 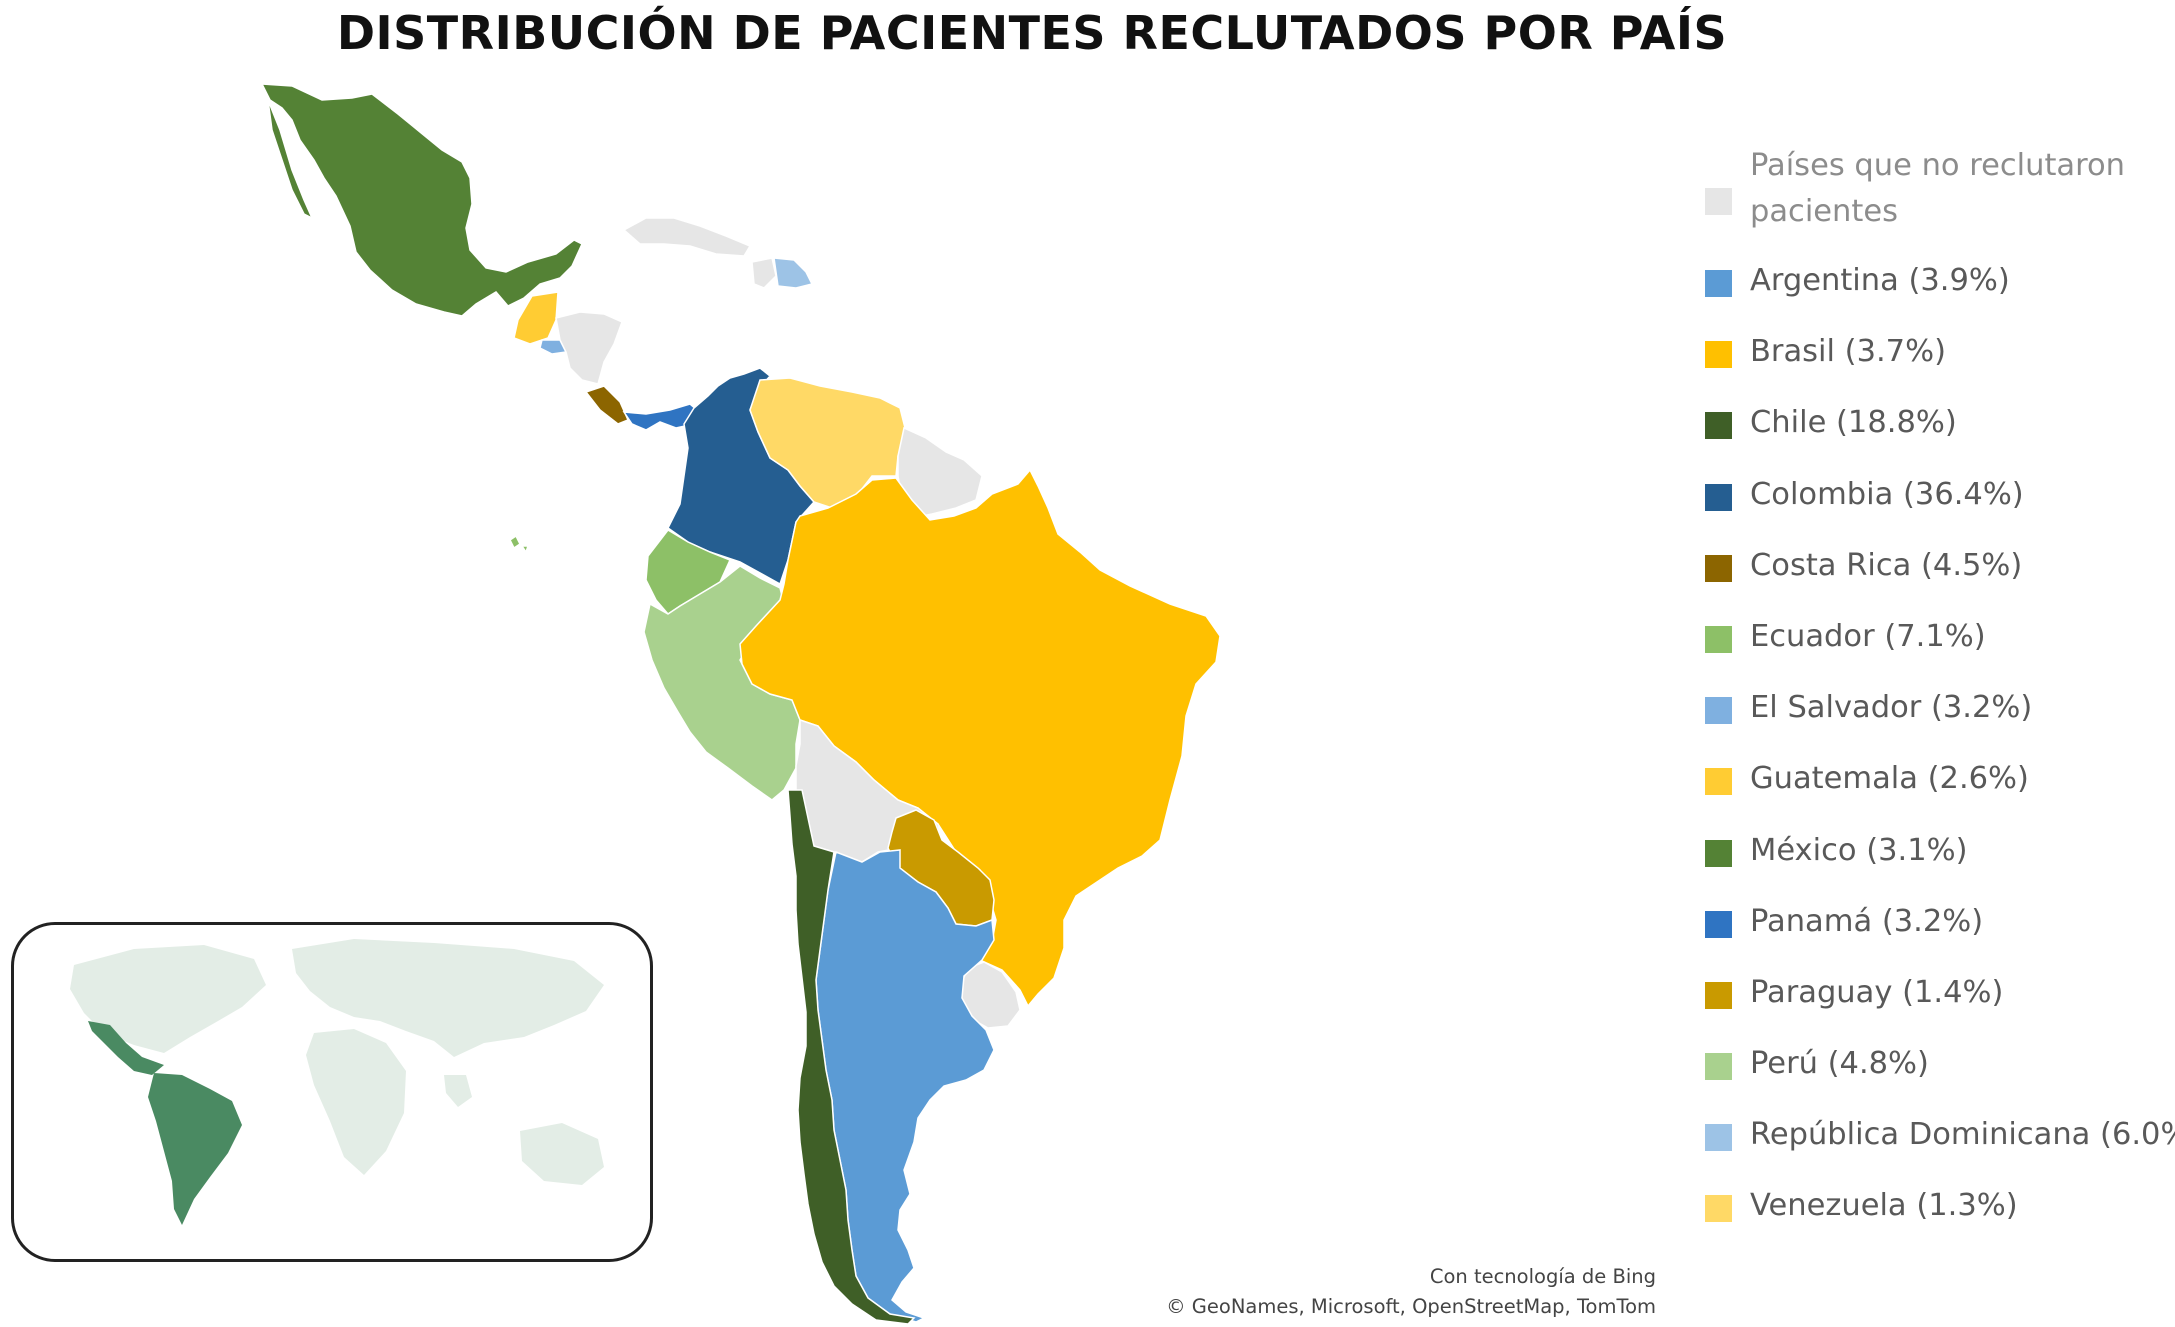 I want to click on region-chile, so click(x=851, y=1057).